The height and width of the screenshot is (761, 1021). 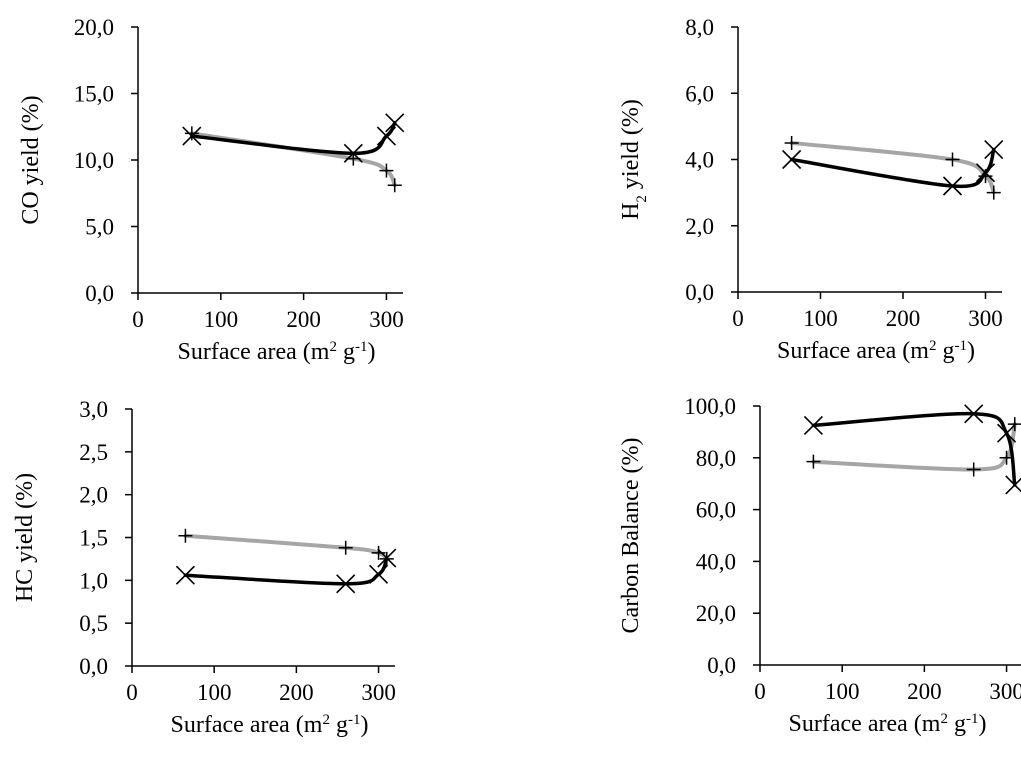 I want to click on y-axis-label: CO yield (%), so click(x=31, y=159).